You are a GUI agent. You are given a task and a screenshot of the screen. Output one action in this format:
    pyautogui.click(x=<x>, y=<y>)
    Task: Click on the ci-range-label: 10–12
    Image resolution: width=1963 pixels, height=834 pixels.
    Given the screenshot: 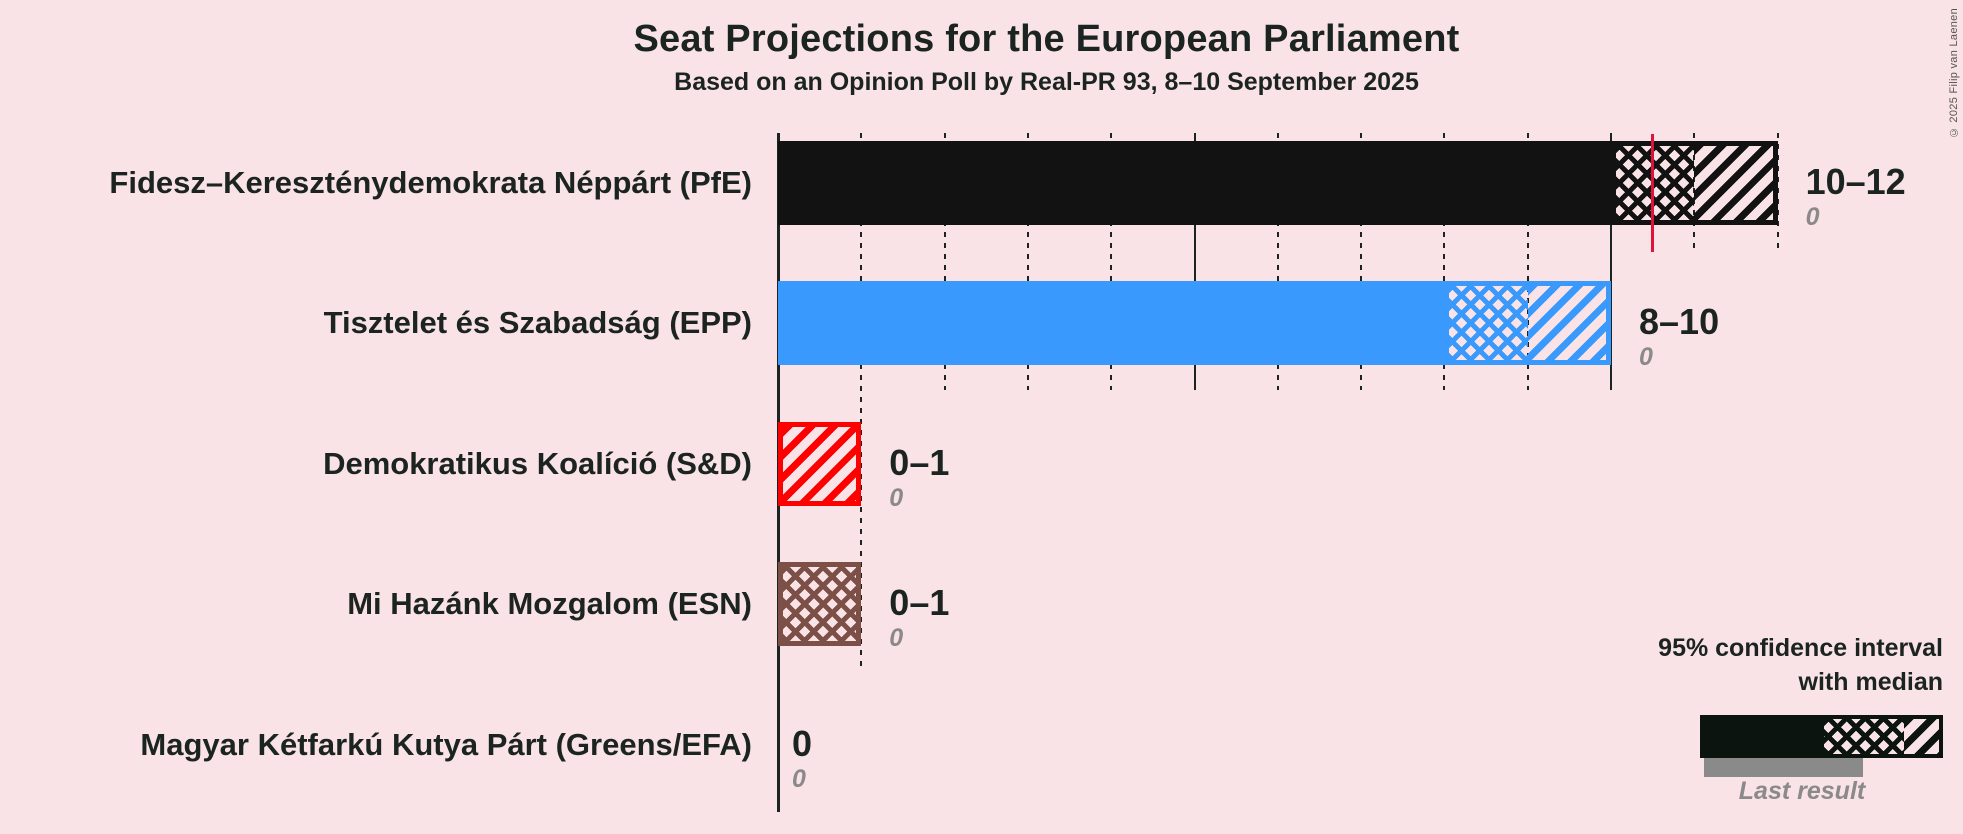 What is the action you would take?
    pyautogui.click(x=1855, y=181)
    